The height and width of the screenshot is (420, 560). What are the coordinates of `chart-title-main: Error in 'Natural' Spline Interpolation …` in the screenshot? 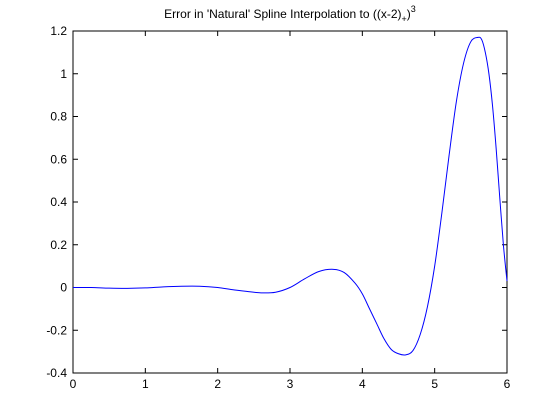 It's located at (282, 14).